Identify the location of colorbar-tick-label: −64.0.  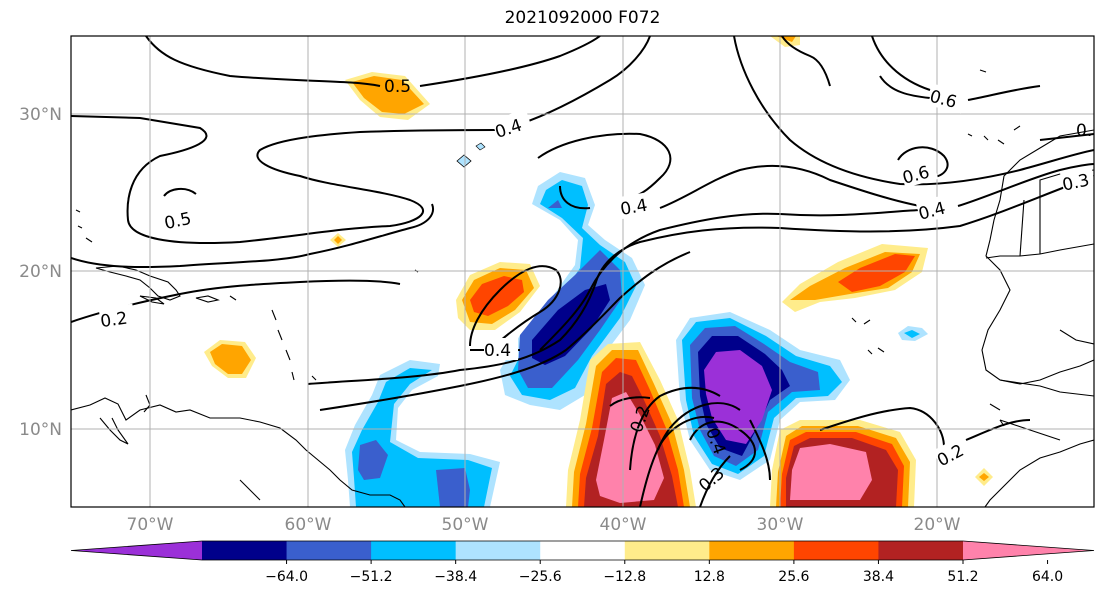
(286, 577).